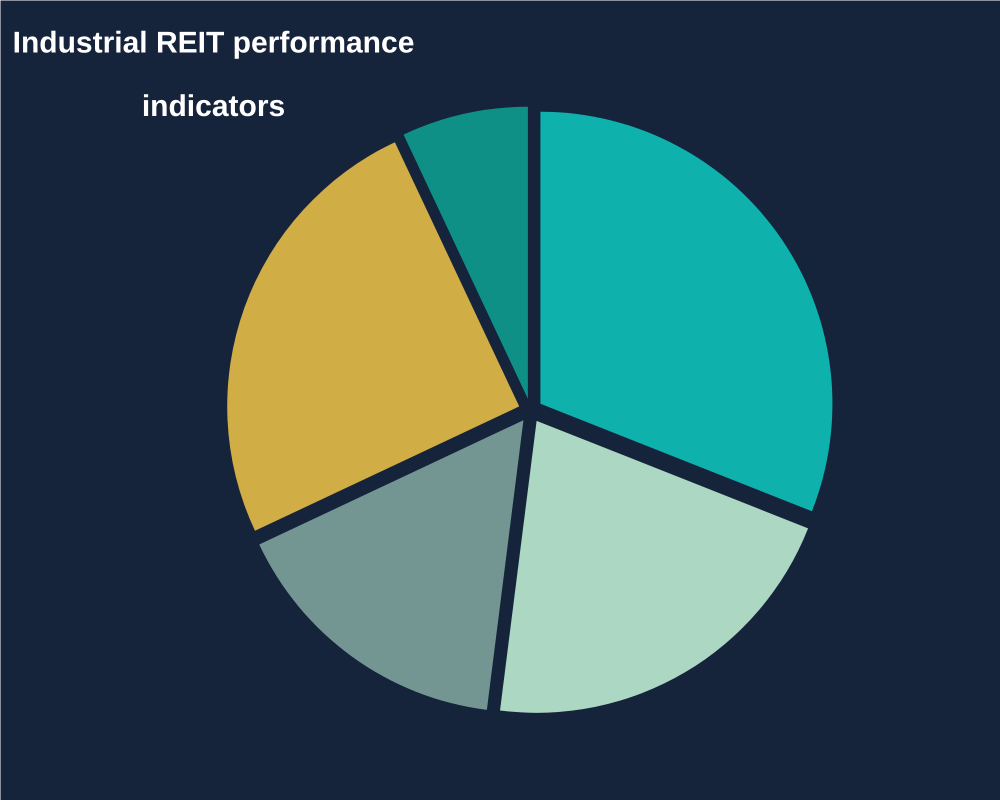 Image resolution: width=1000 pixels, height=800 pixels. Describe the element at coordinates (213, 75) in the screenshot. I see `chart-title: Industrial REIT performance indicators` at that location.